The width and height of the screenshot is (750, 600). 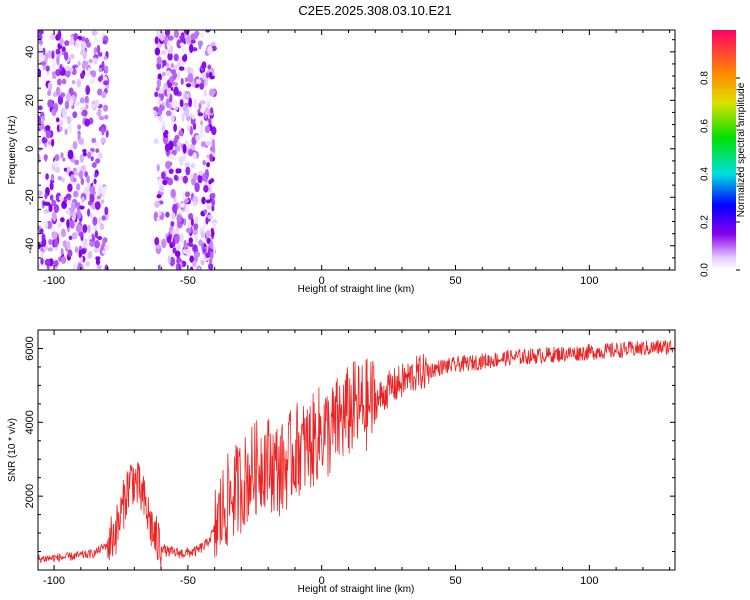 I want to click on spectrogram-y-label: Frequency (Hz), so click(x=12, y=150).